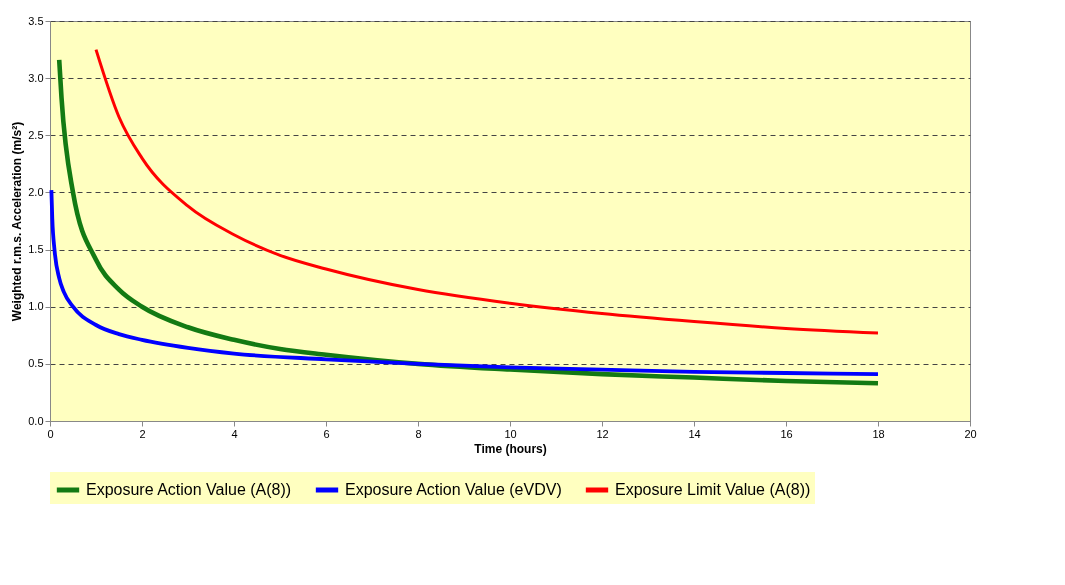  I want to click on x-tick-label: 2, so click(142, 433).